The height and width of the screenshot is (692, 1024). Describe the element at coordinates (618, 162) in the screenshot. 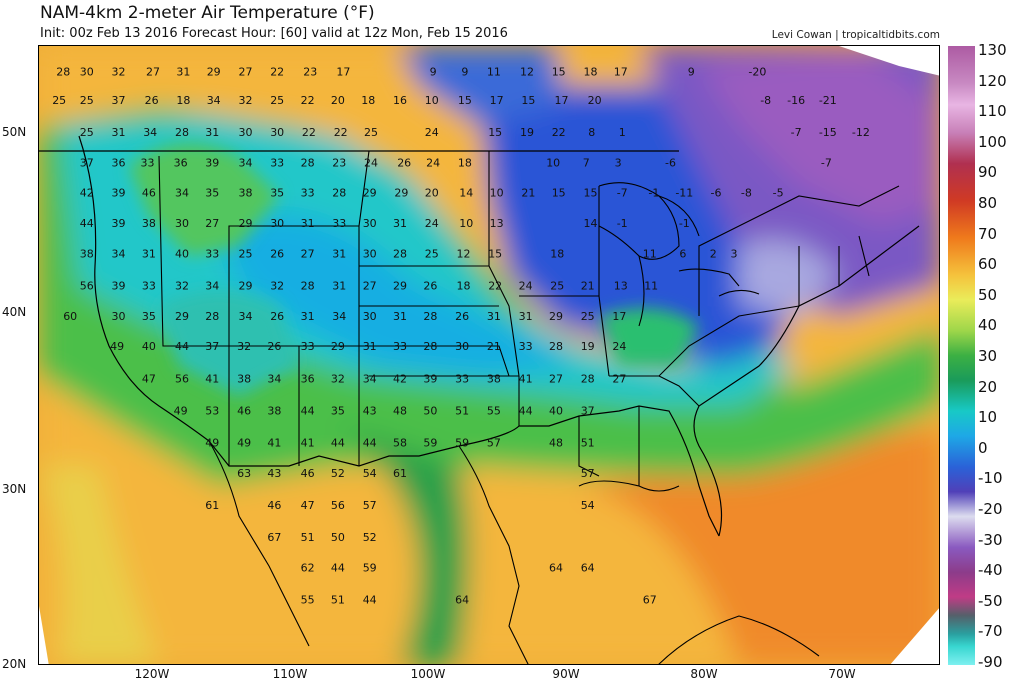

I see `temp-label: 3` at that location.